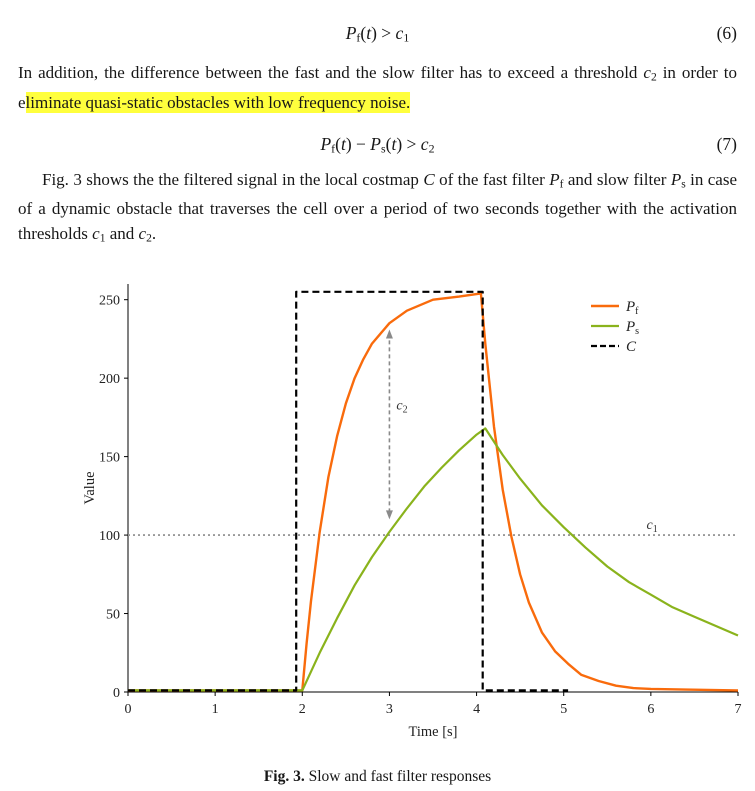 The height and width of the screenshot is (791, 755). What do you see at coordinates (302, 709) in the screenshot?
I see `x-tick-label: 2` at bounding box center [302, 709].